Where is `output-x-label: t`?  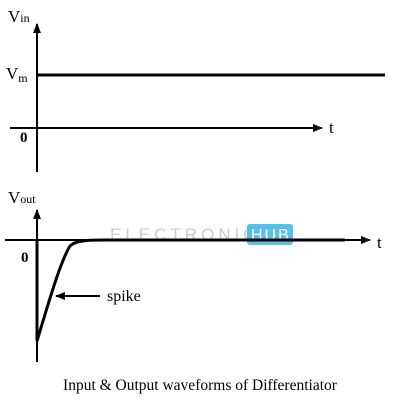
output-x-label: t is located at coordinates (379, 242).